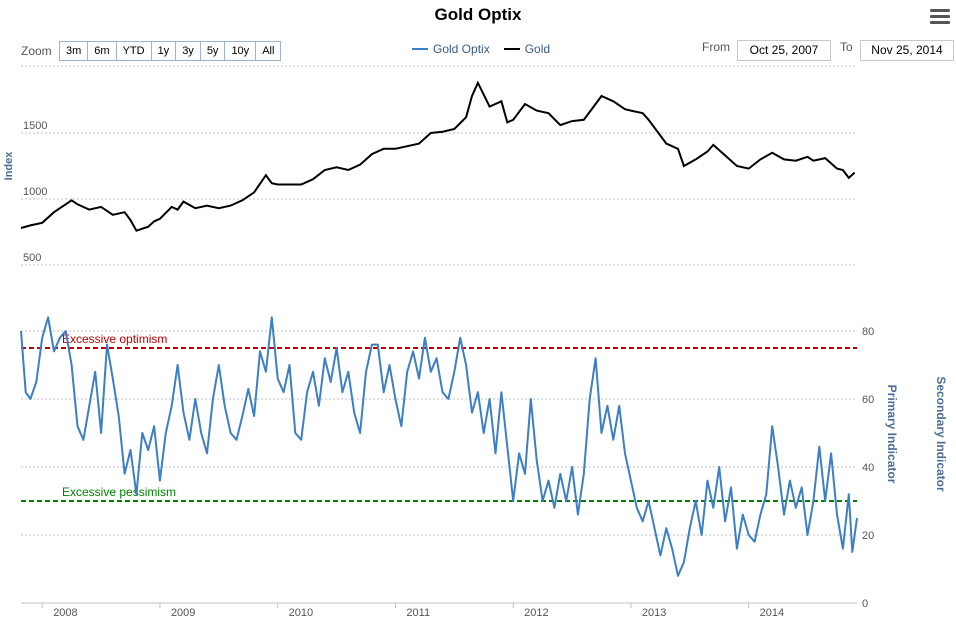 Image resolution: width=956 pixels, height=627 pixels. Describe the element at coordinates (868, 332) in the screenshot. I see `bottom-tick-label-80: 80` at that location.